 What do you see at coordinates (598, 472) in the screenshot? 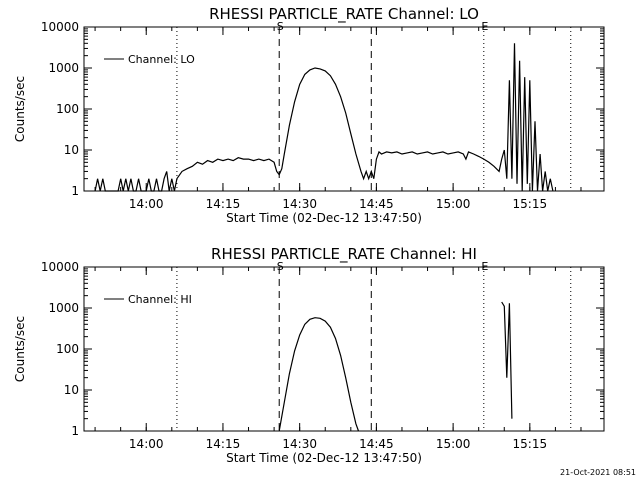
I see `footer-timestamp: 21-Oct-2021 08:51` at bounding box center [598, 472].